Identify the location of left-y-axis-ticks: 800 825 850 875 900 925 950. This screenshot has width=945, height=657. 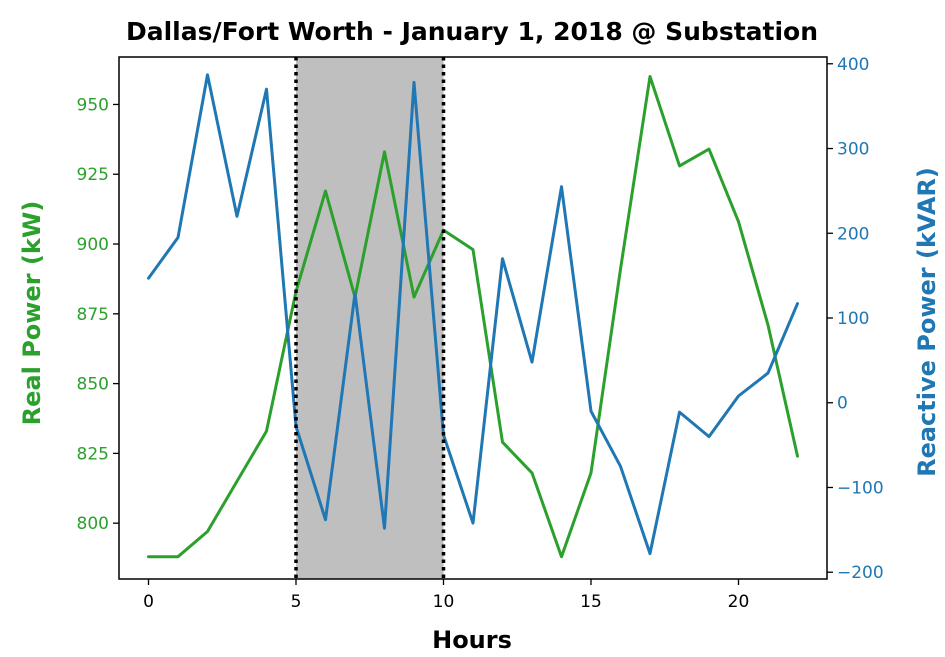
(98, 314).